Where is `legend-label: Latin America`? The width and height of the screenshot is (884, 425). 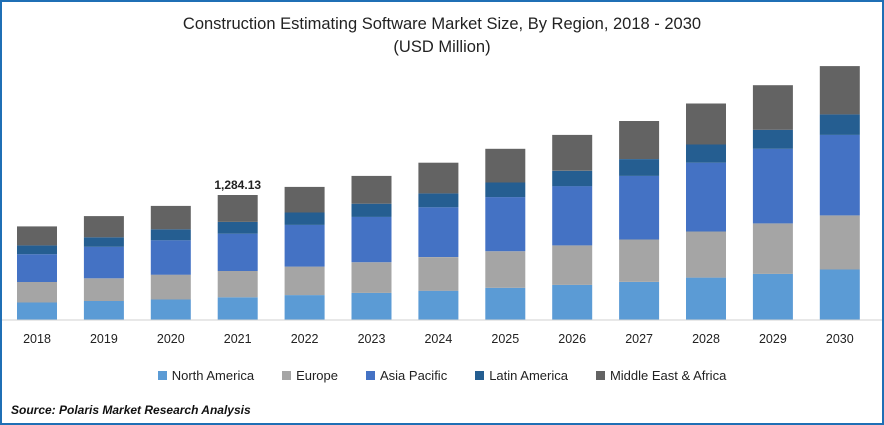 legend-label: Latin America is located at coordinates (528, 375).